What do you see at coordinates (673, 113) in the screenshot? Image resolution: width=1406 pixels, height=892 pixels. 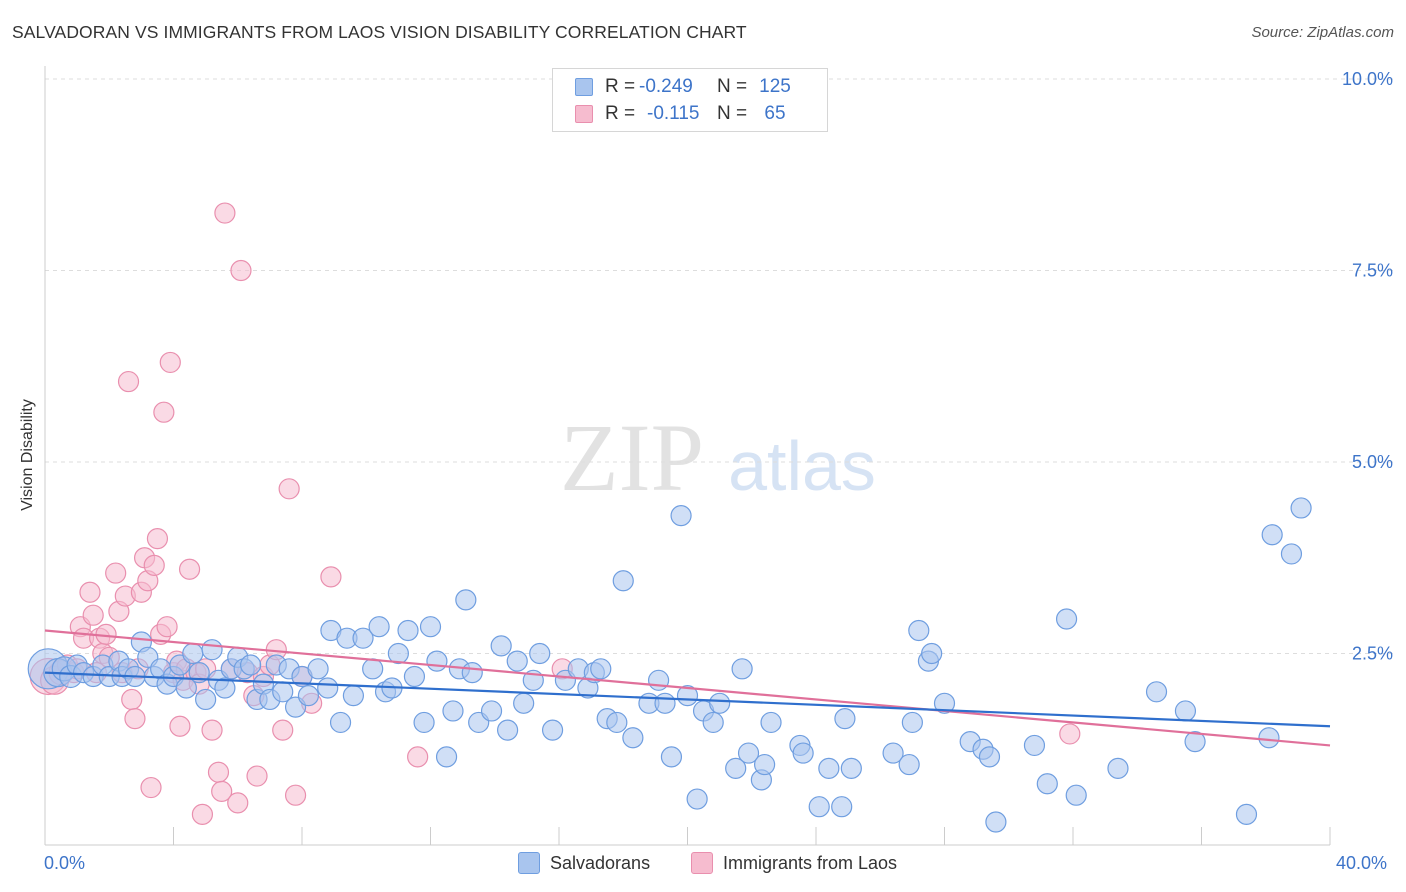 I see `legend-r-value: -0.115` at bounding box center [673, 113].